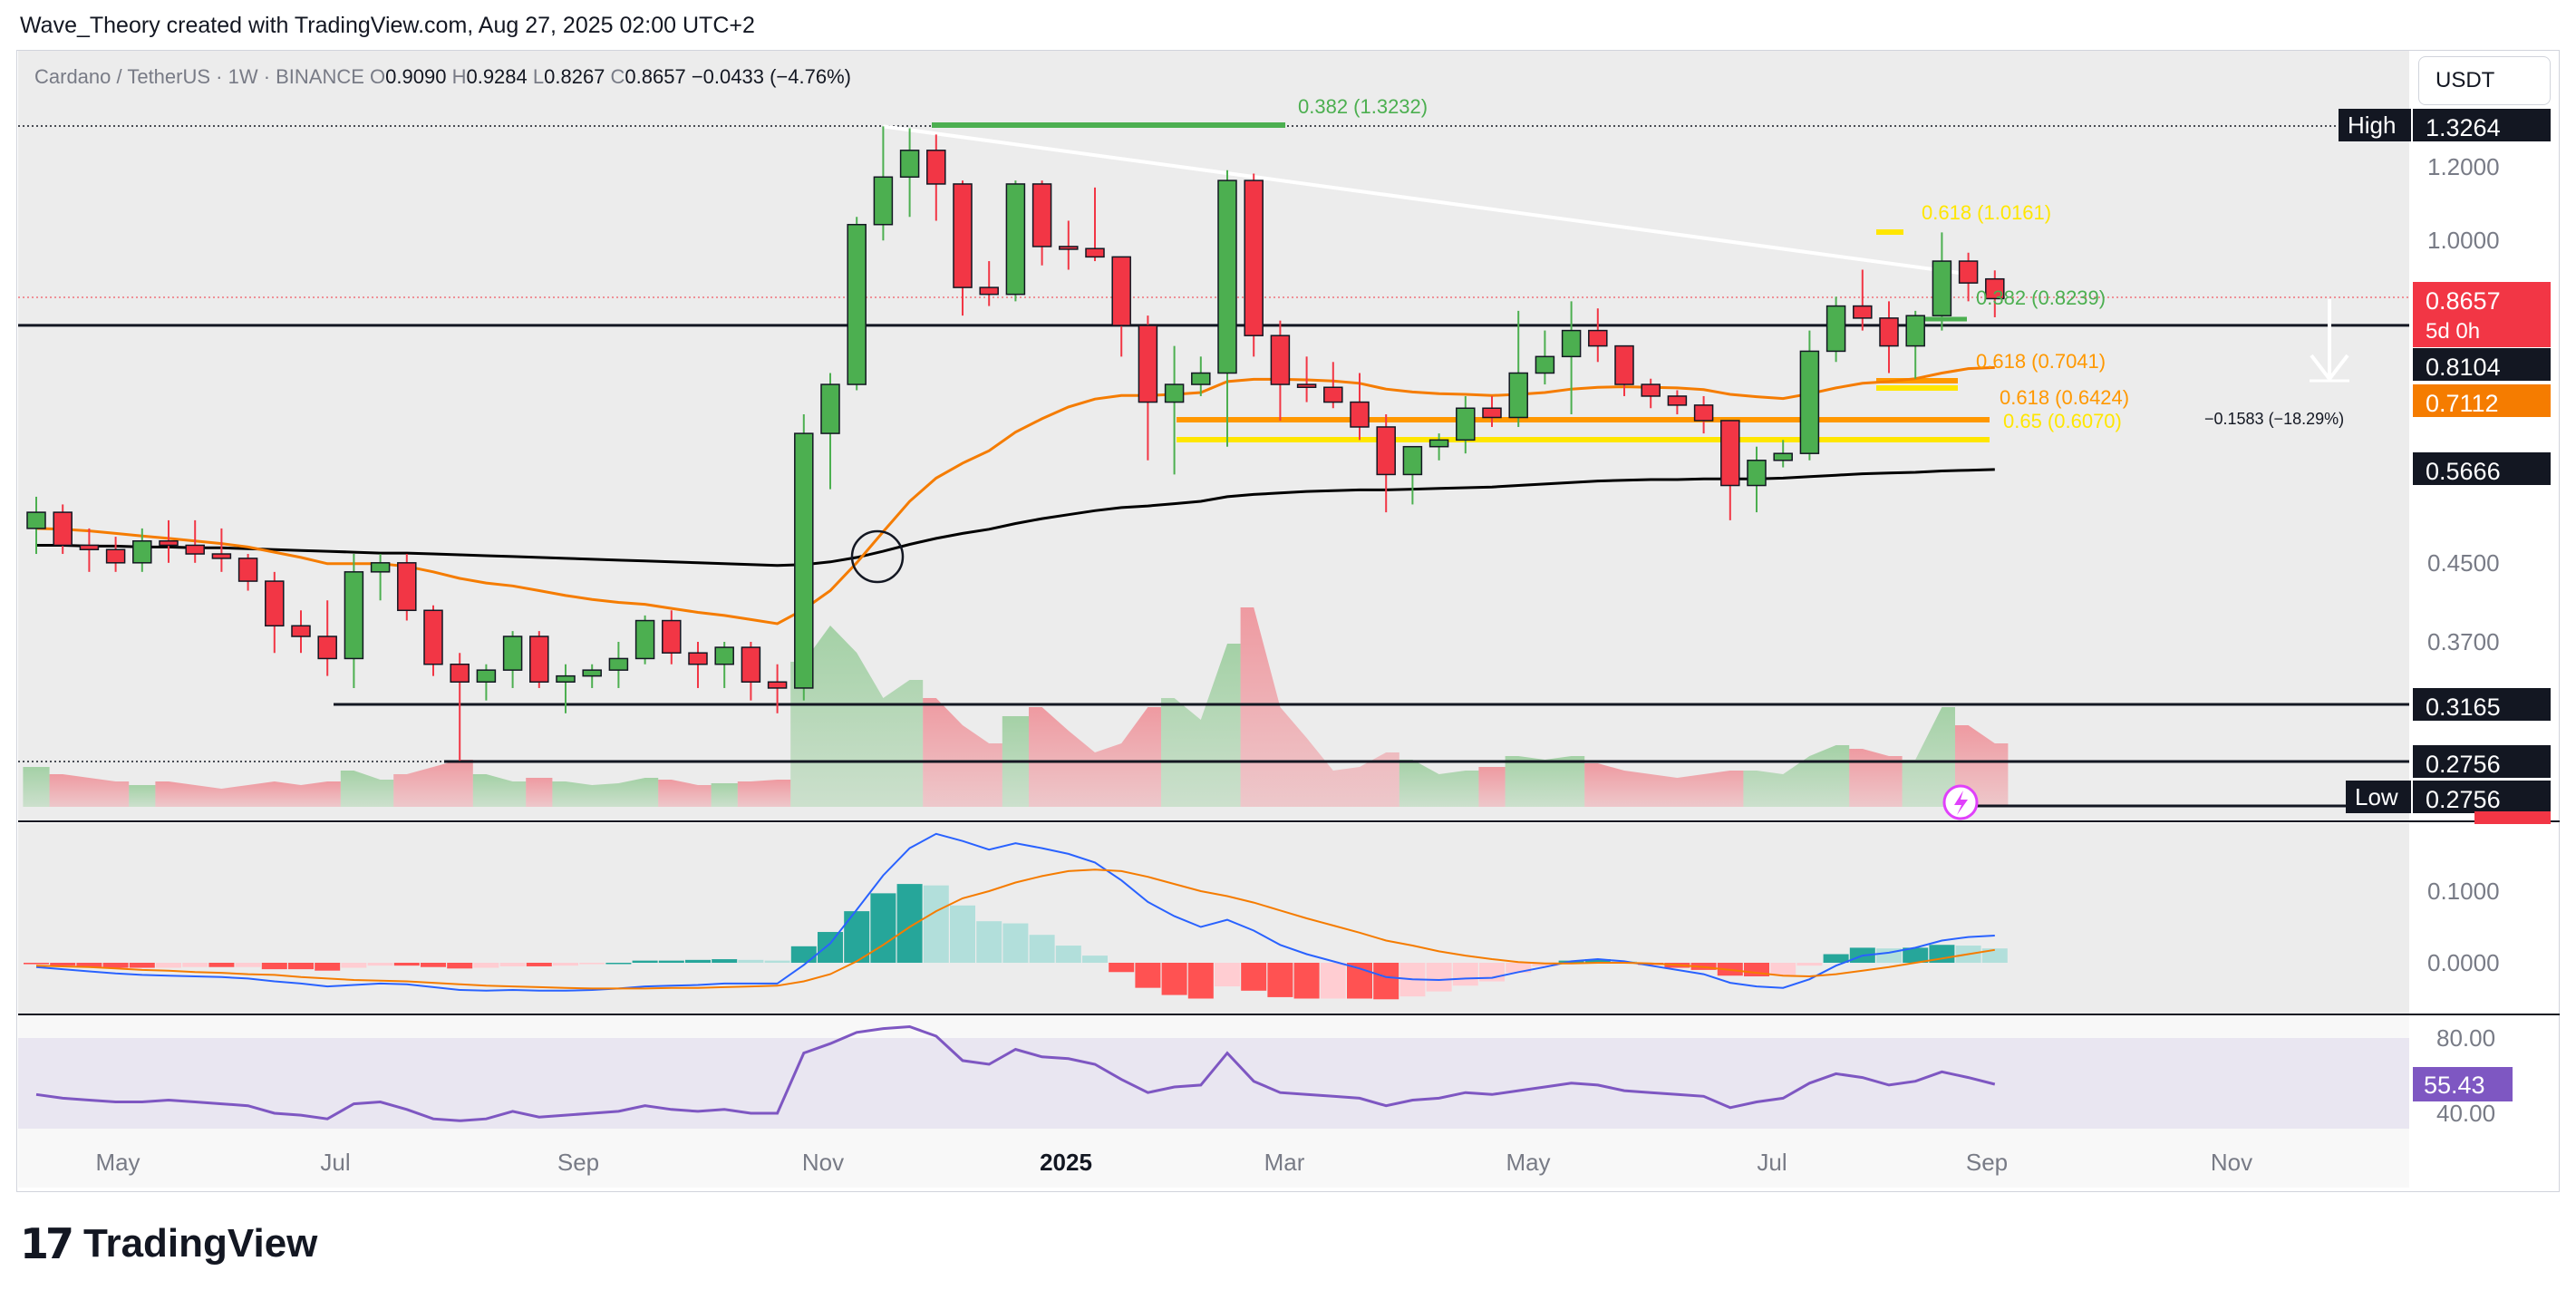 The width and height of the screenshot is (2576, 1300). What do you see at coordinates (1772, 1162) in the screenshot?
I see `x-tick-label: Jul` at bounding box center [1772, 1162].